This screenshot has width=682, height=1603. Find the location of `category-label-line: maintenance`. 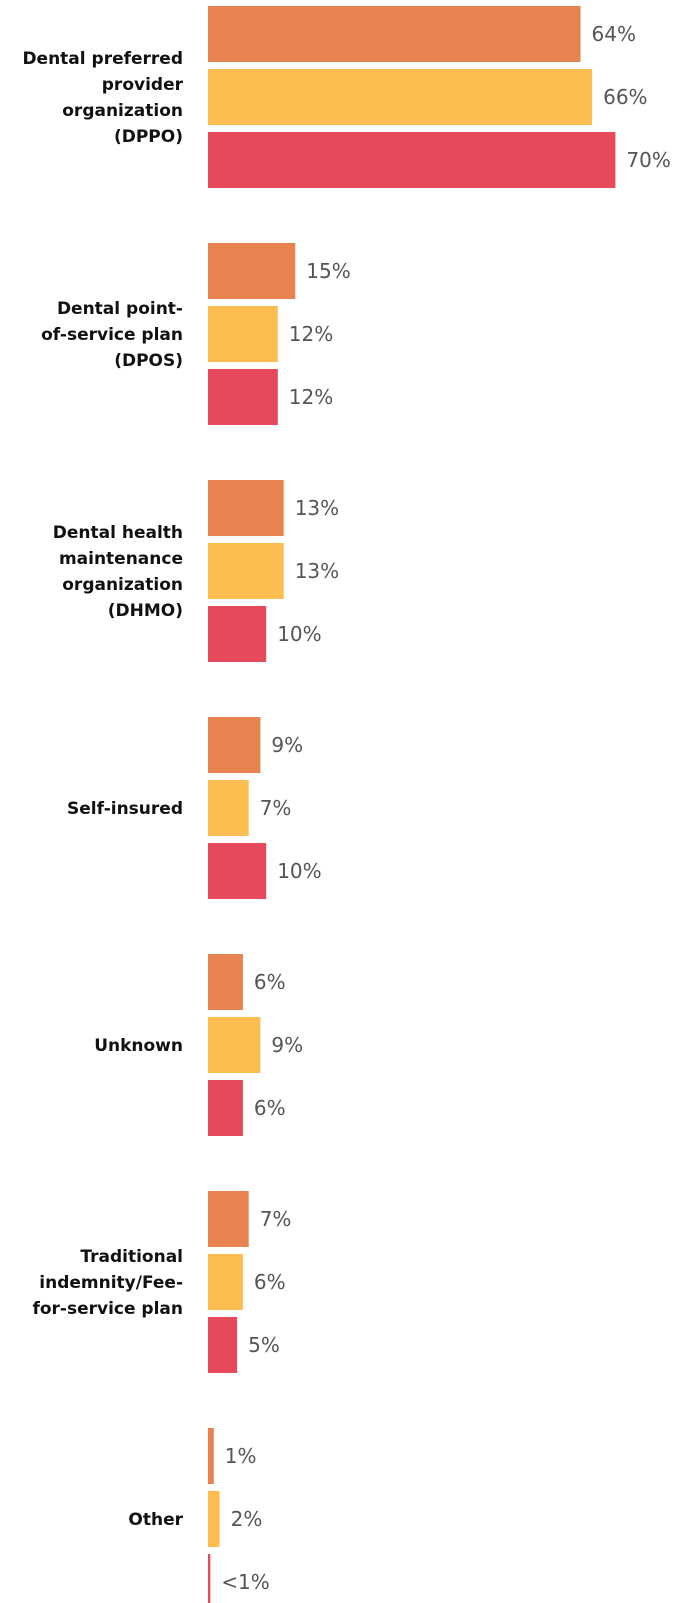

category-label-line: maintenance is located at coordinates (121, 559).